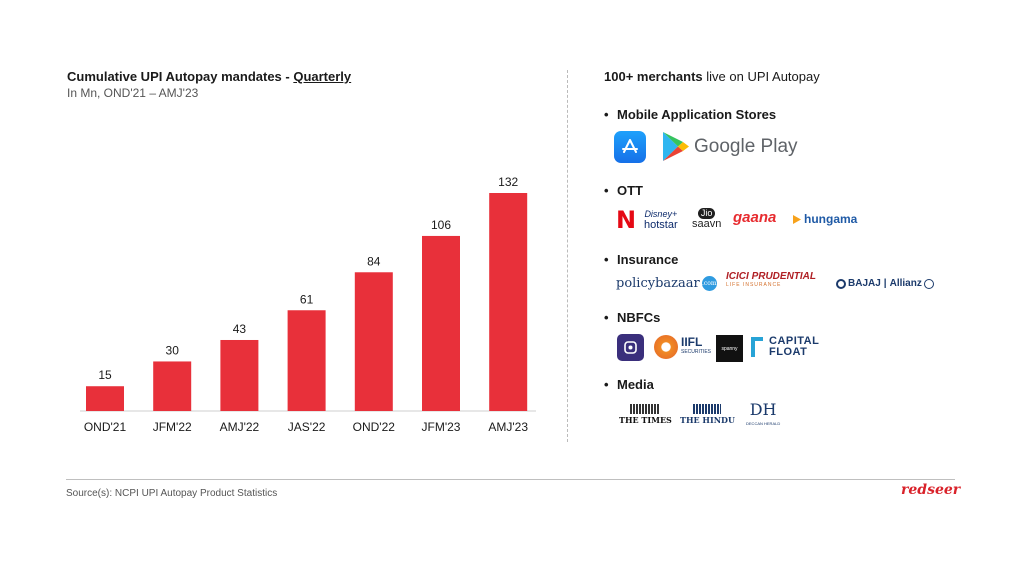  Describe the element at coordinates (645, 409) in the screenshot. I see `times-crest-icon` at that location.